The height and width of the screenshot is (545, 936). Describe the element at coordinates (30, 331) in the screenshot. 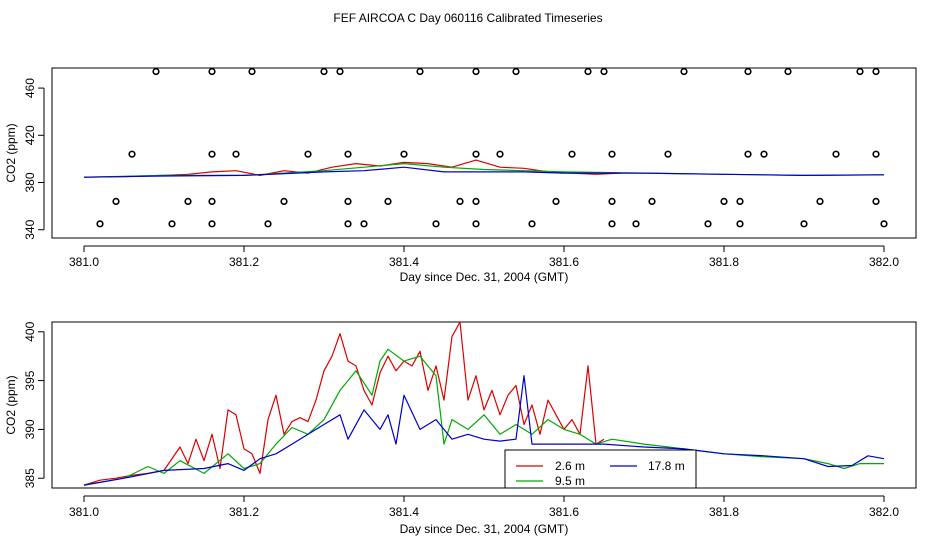

I see `detail-y-tick-label: 400` at that location.